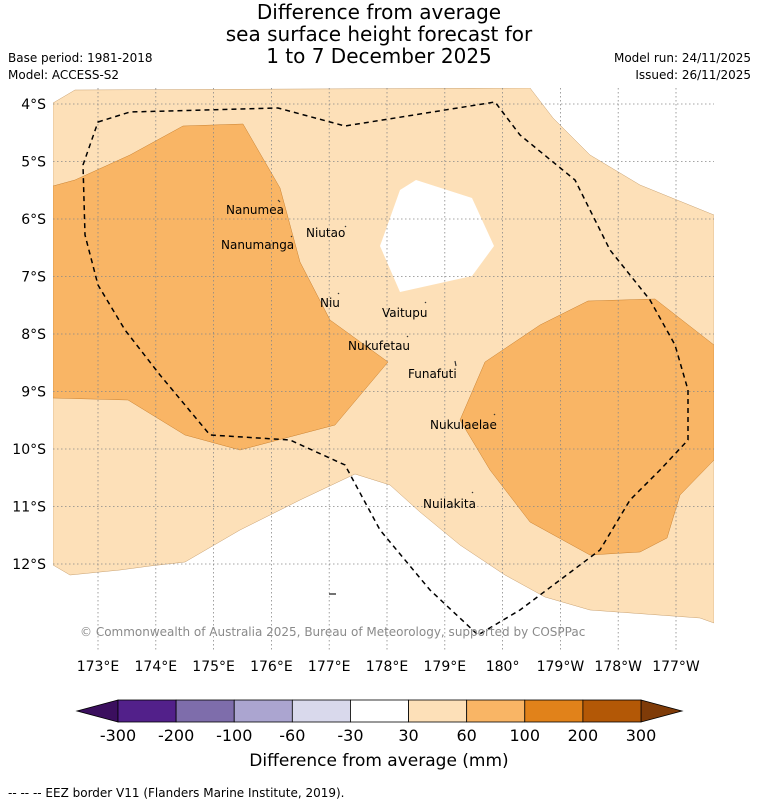 Image resolution: width=758 pixels, height=804 pixels. I want to click on longitude-label: 175°E, so click(213, 667).